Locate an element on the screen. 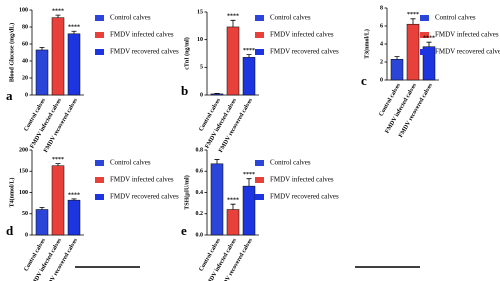  panel-letter: d is located at coordinates (10, 230).